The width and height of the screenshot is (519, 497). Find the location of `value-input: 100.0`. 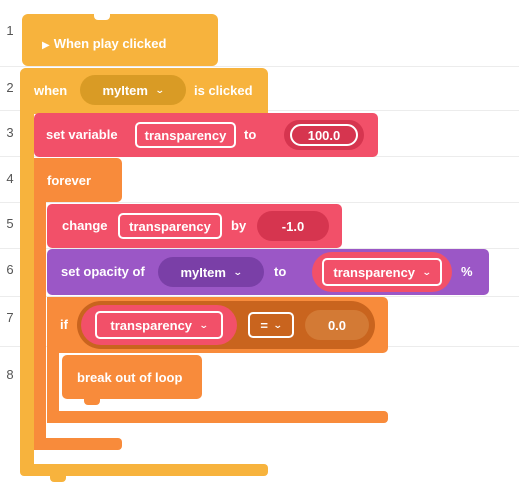

value-input: 100.0 is located at coordinates (324, 135).